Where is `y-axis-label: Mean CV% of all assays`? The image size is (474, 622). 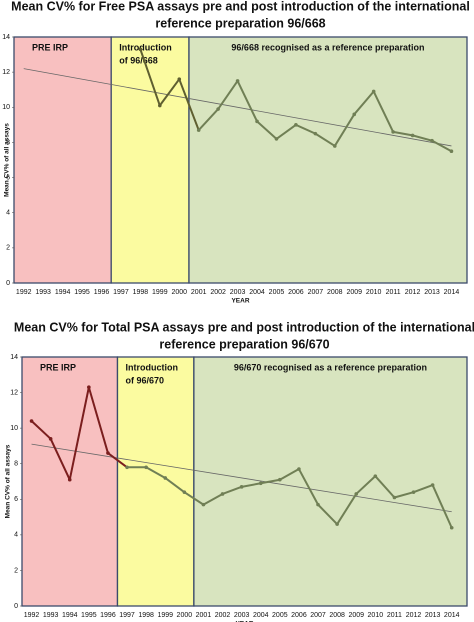 y-axis-label: Mean CV% of all assays is located at coordinates (7, 160).